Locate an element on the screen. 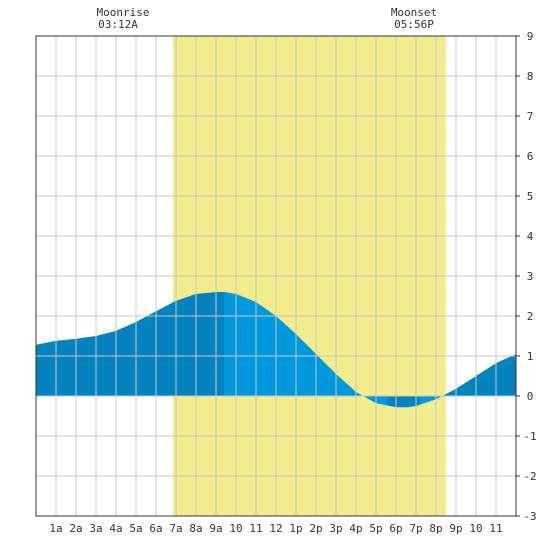 The width and height of the screenshot is (550, 550). x-tick-label: 9p is located at coordinates (455, 528).